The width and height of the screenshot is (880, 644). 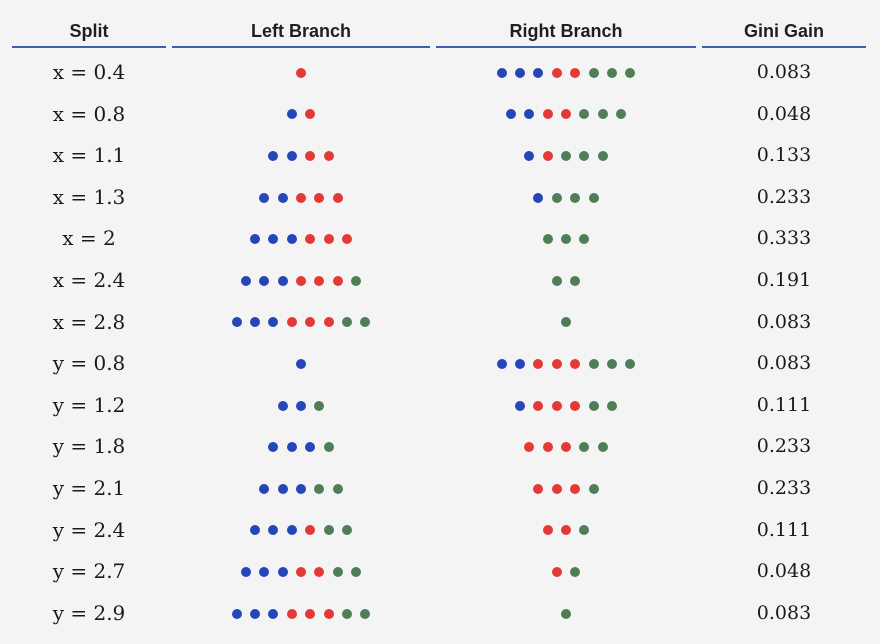 What do you see at coordinates (89, 446) in the screenshot?
I see `split-condition: y = 1.8` at bounding box center [89, 446].